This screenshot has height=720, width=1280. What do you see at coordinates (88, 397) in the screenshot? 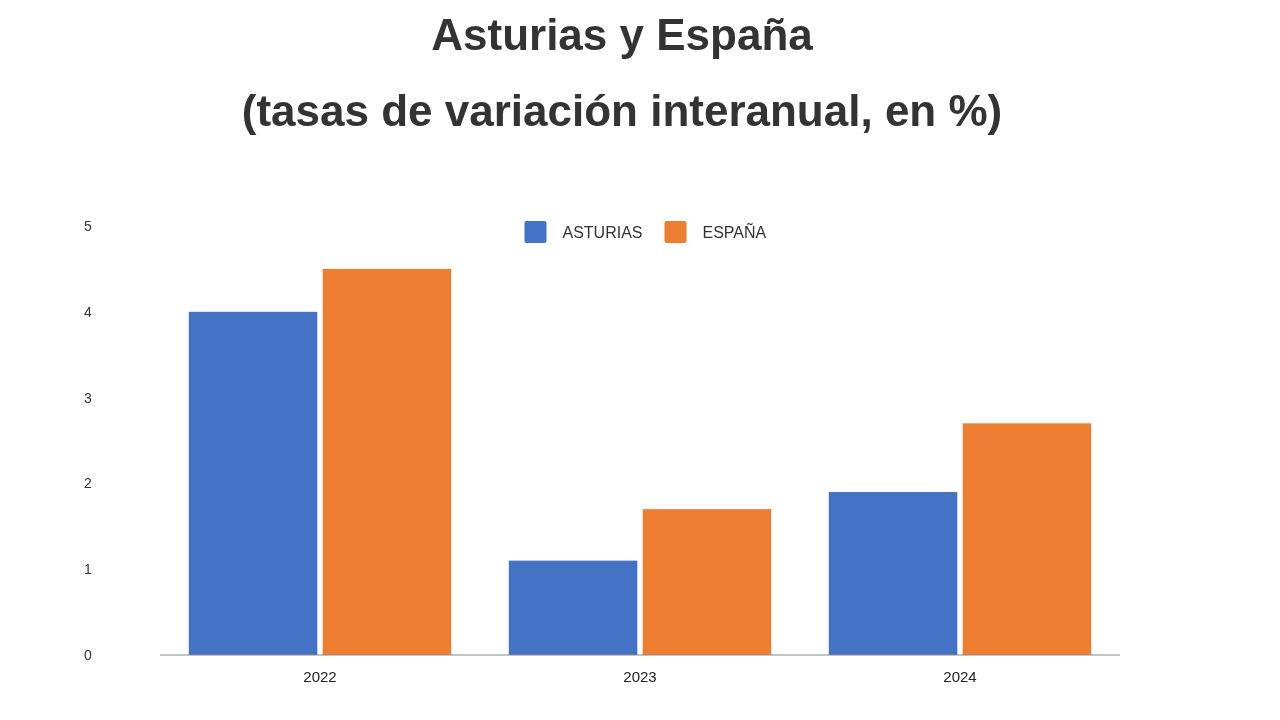
I see `y-tick-label: 3` at bounding box center [88, 397].